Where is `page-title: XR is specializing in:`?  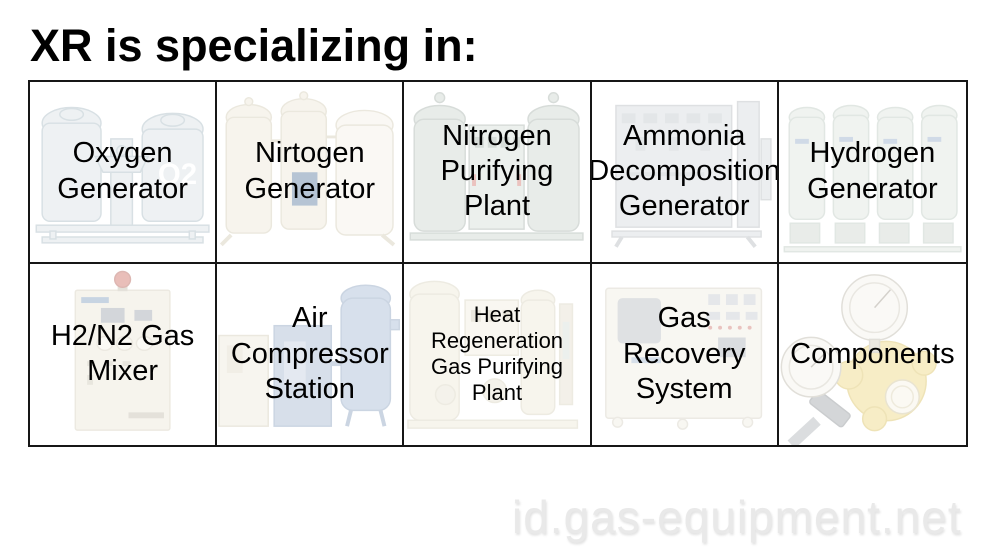
page-title: XR is specializing in: is located at coordinates (254, 45).